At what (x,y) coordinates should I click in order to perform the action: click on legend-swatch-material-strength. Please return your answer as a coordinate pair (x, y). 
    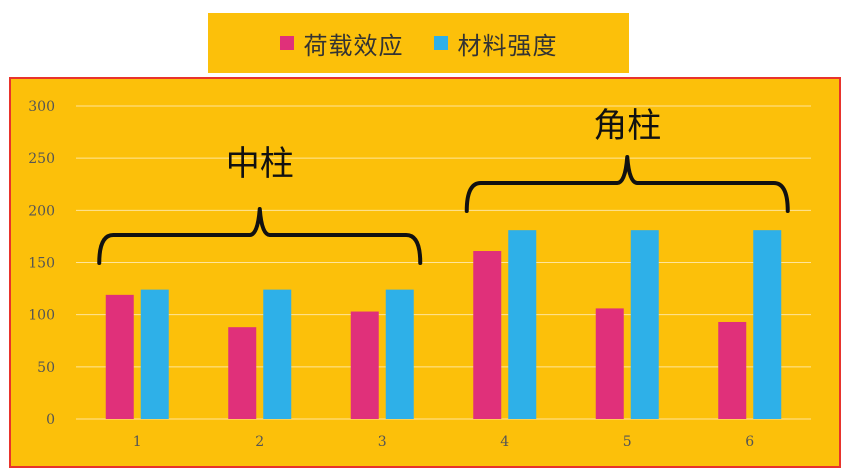
    Looking at the image, I should click on (440, 43).